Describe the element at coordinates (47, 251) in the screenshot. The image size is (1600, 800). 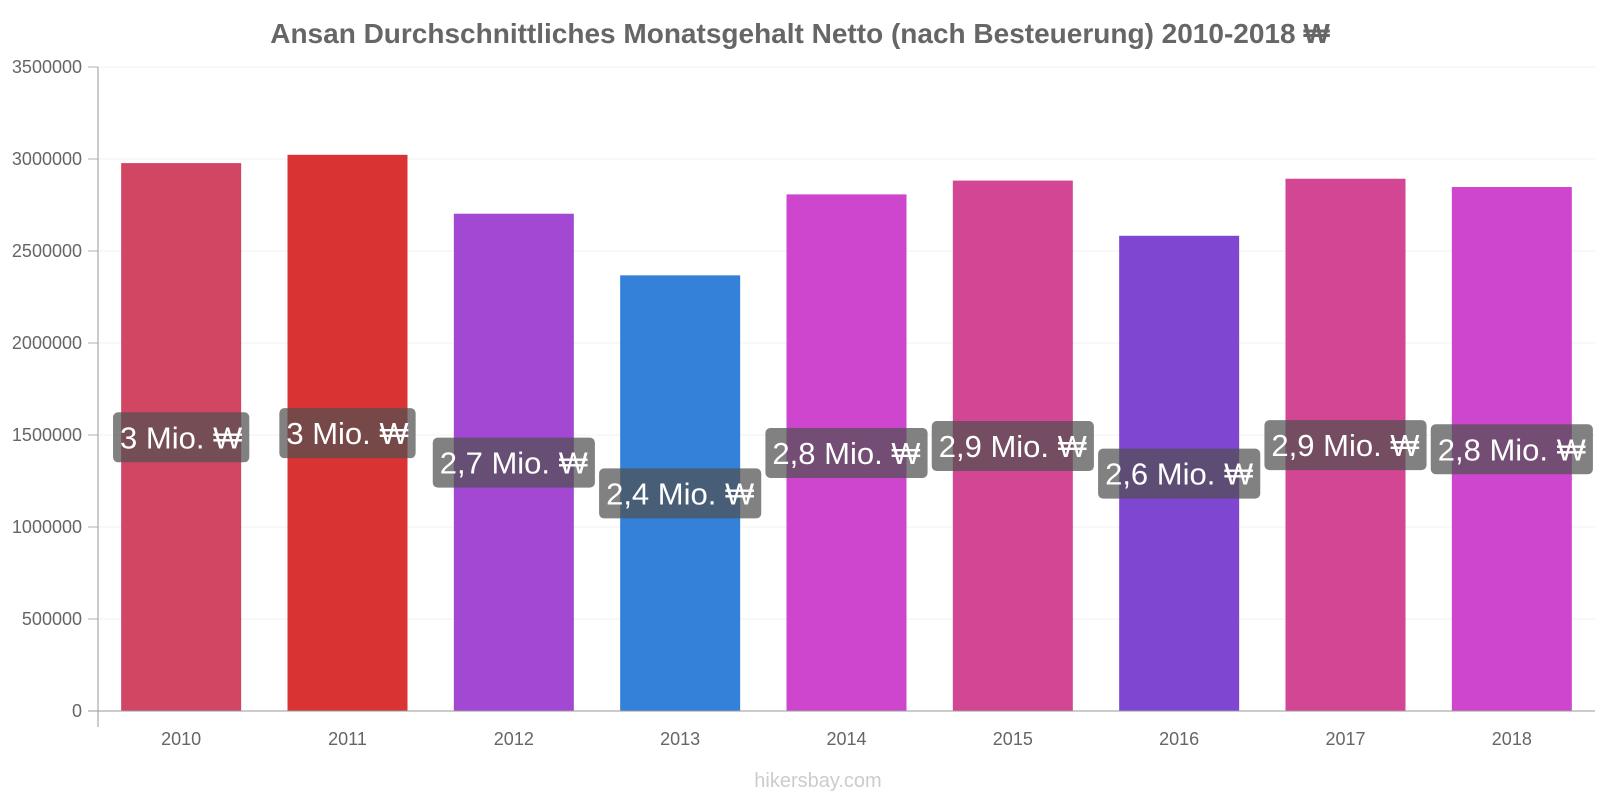
I see `y-tick-label: 2500000` at that location.